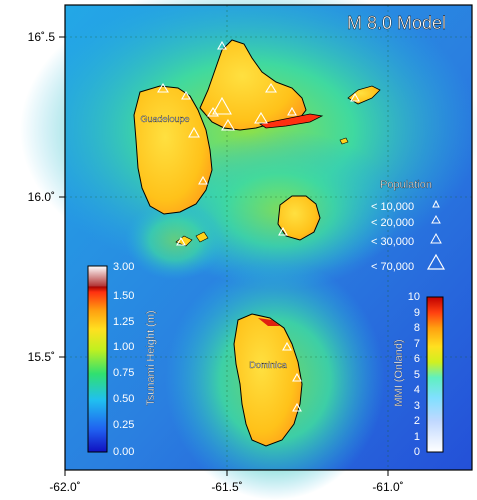  What do you see at coordinates (123, 452) in the screenshot?
I see `tsunami-tick: 0.00` at bounding box center [123, 452].